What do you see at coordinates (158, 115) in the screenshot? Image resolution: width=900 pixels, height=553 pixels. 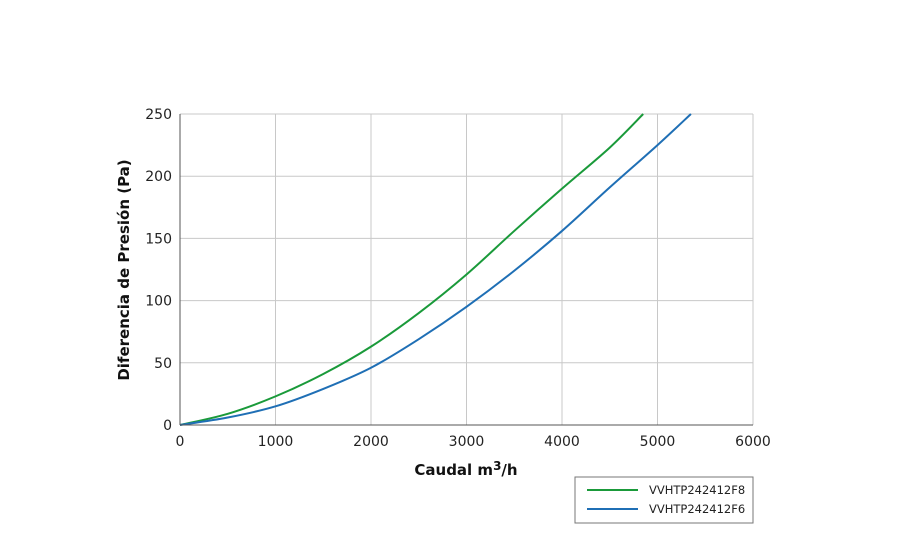 I see `y-tick-label: 250` at bounding box center [158, 115].